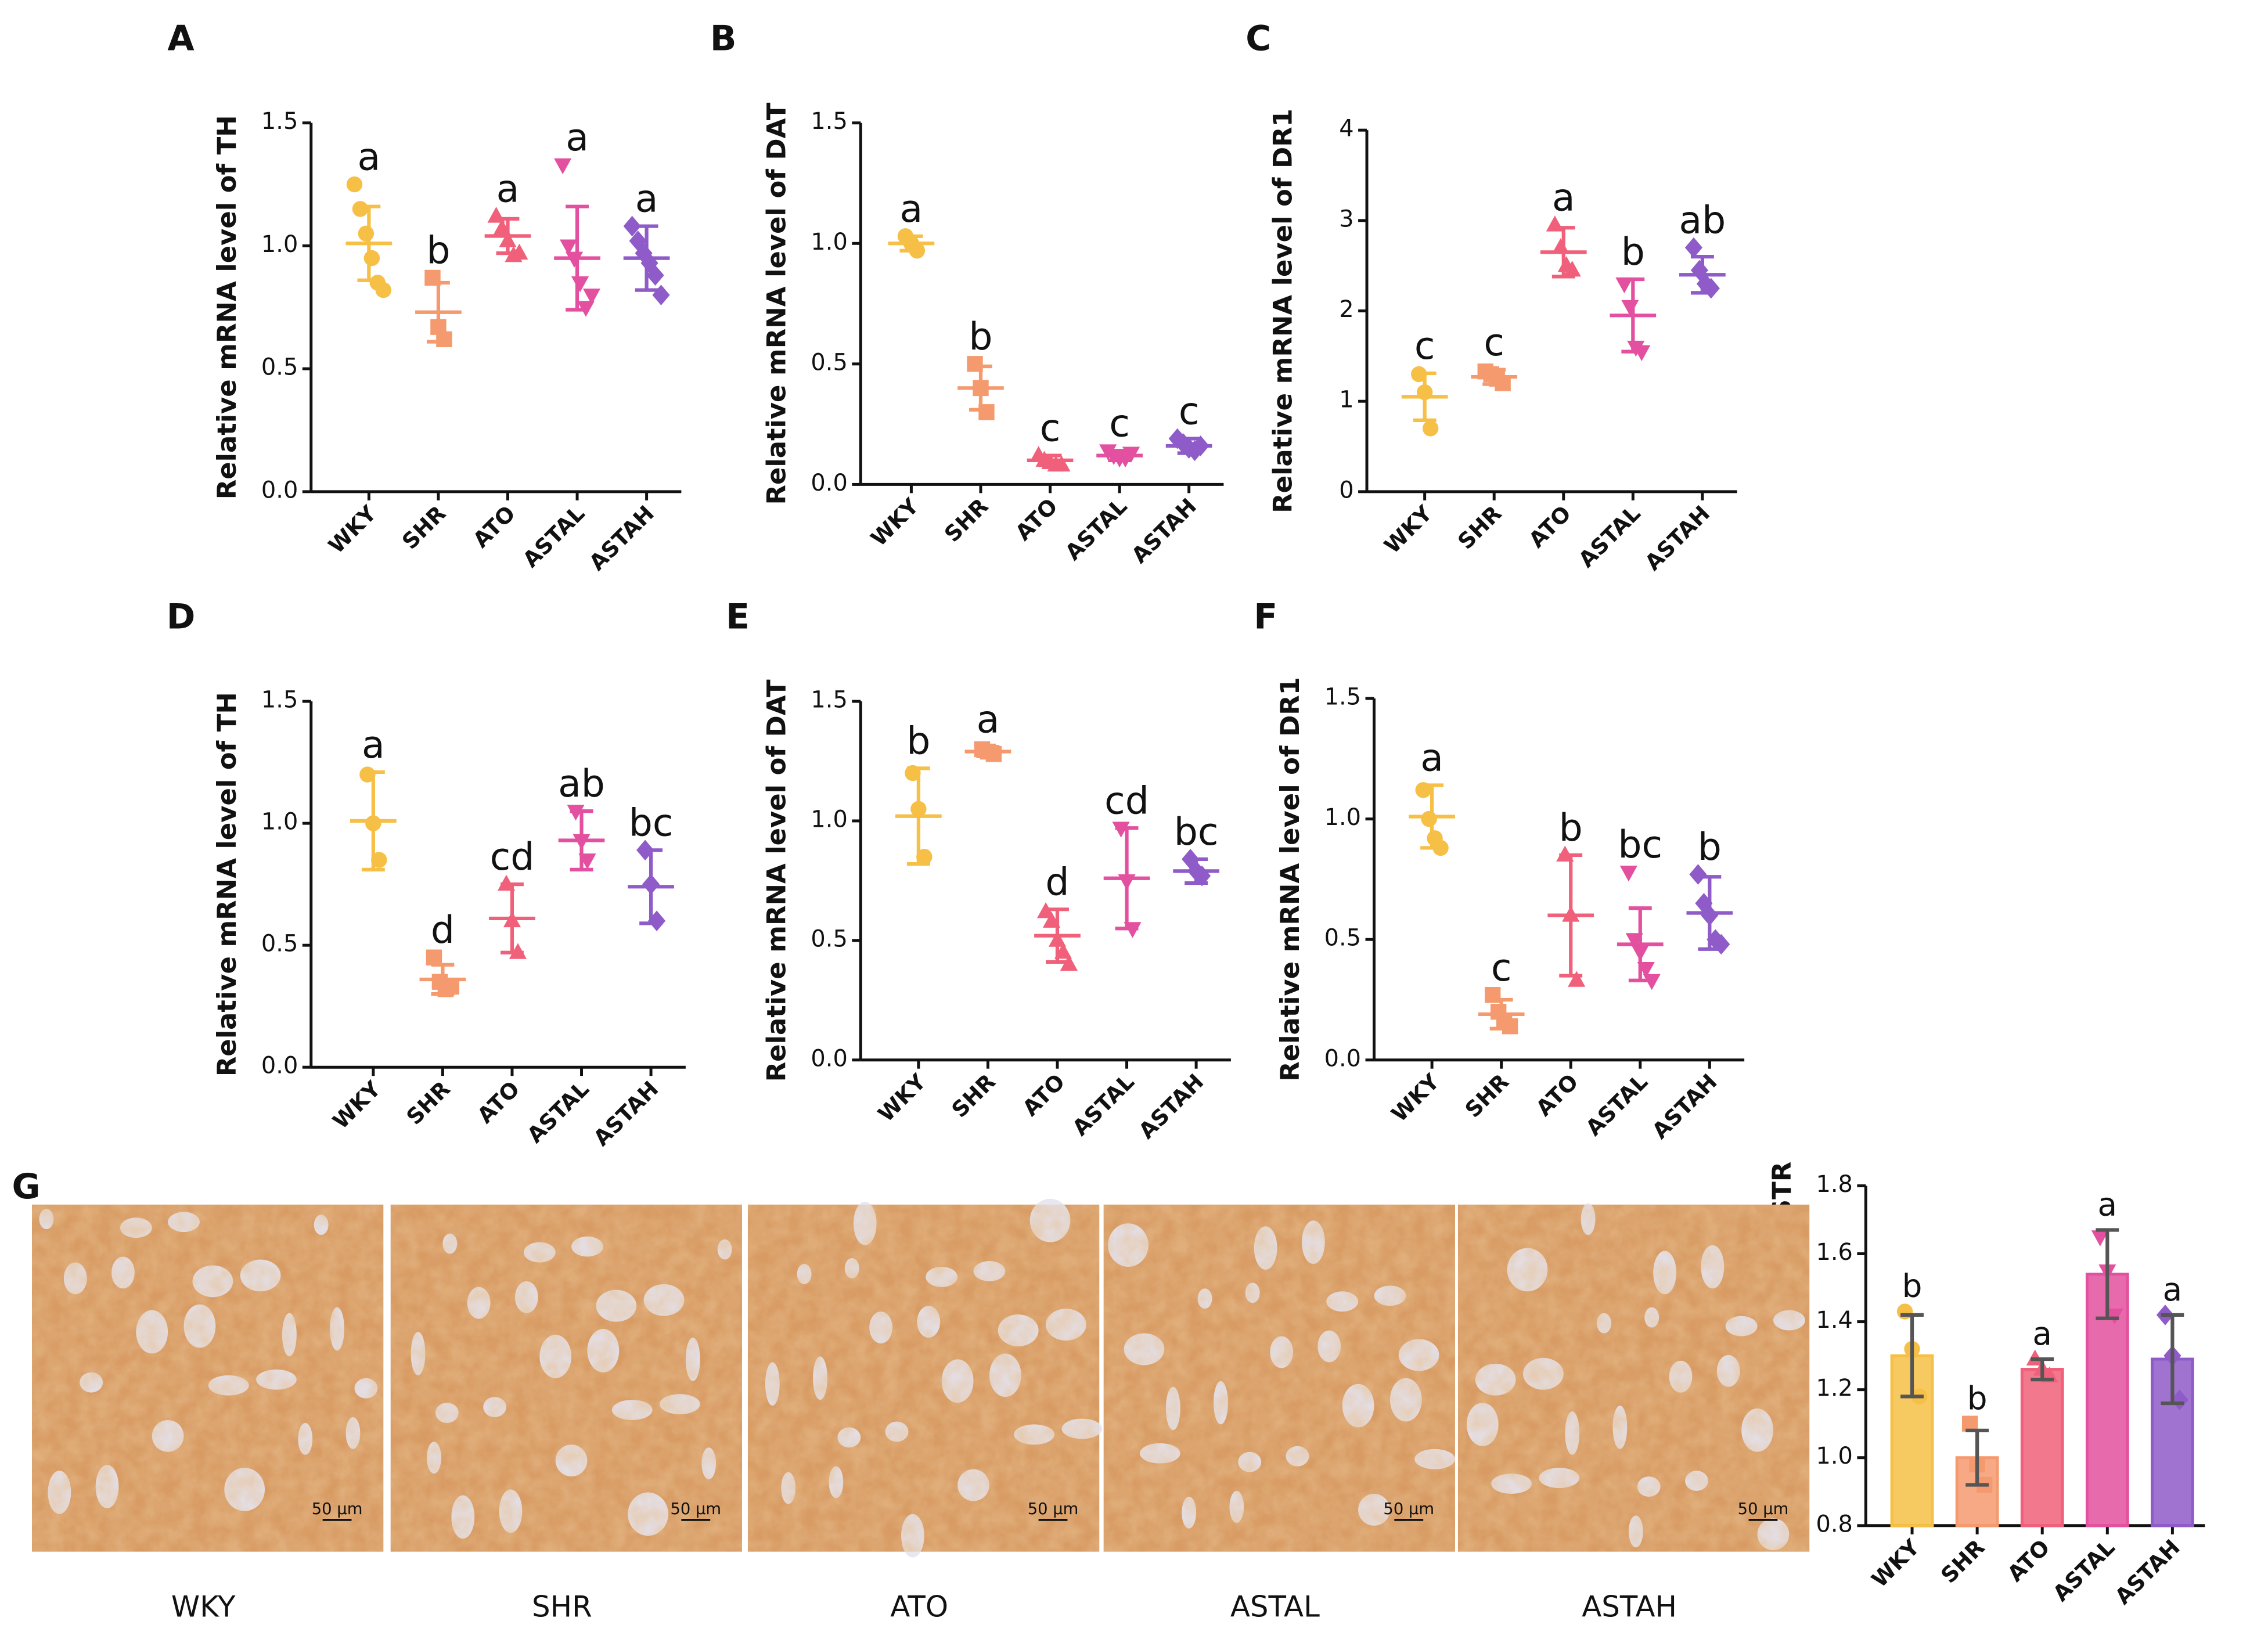 Image resolution: width=2268 pixels, height=1650 pixels. What do you see at coordinates (204, 1607) in the screenshot?
I see `image-caption: WKY` at bounding box center [204, 1607].